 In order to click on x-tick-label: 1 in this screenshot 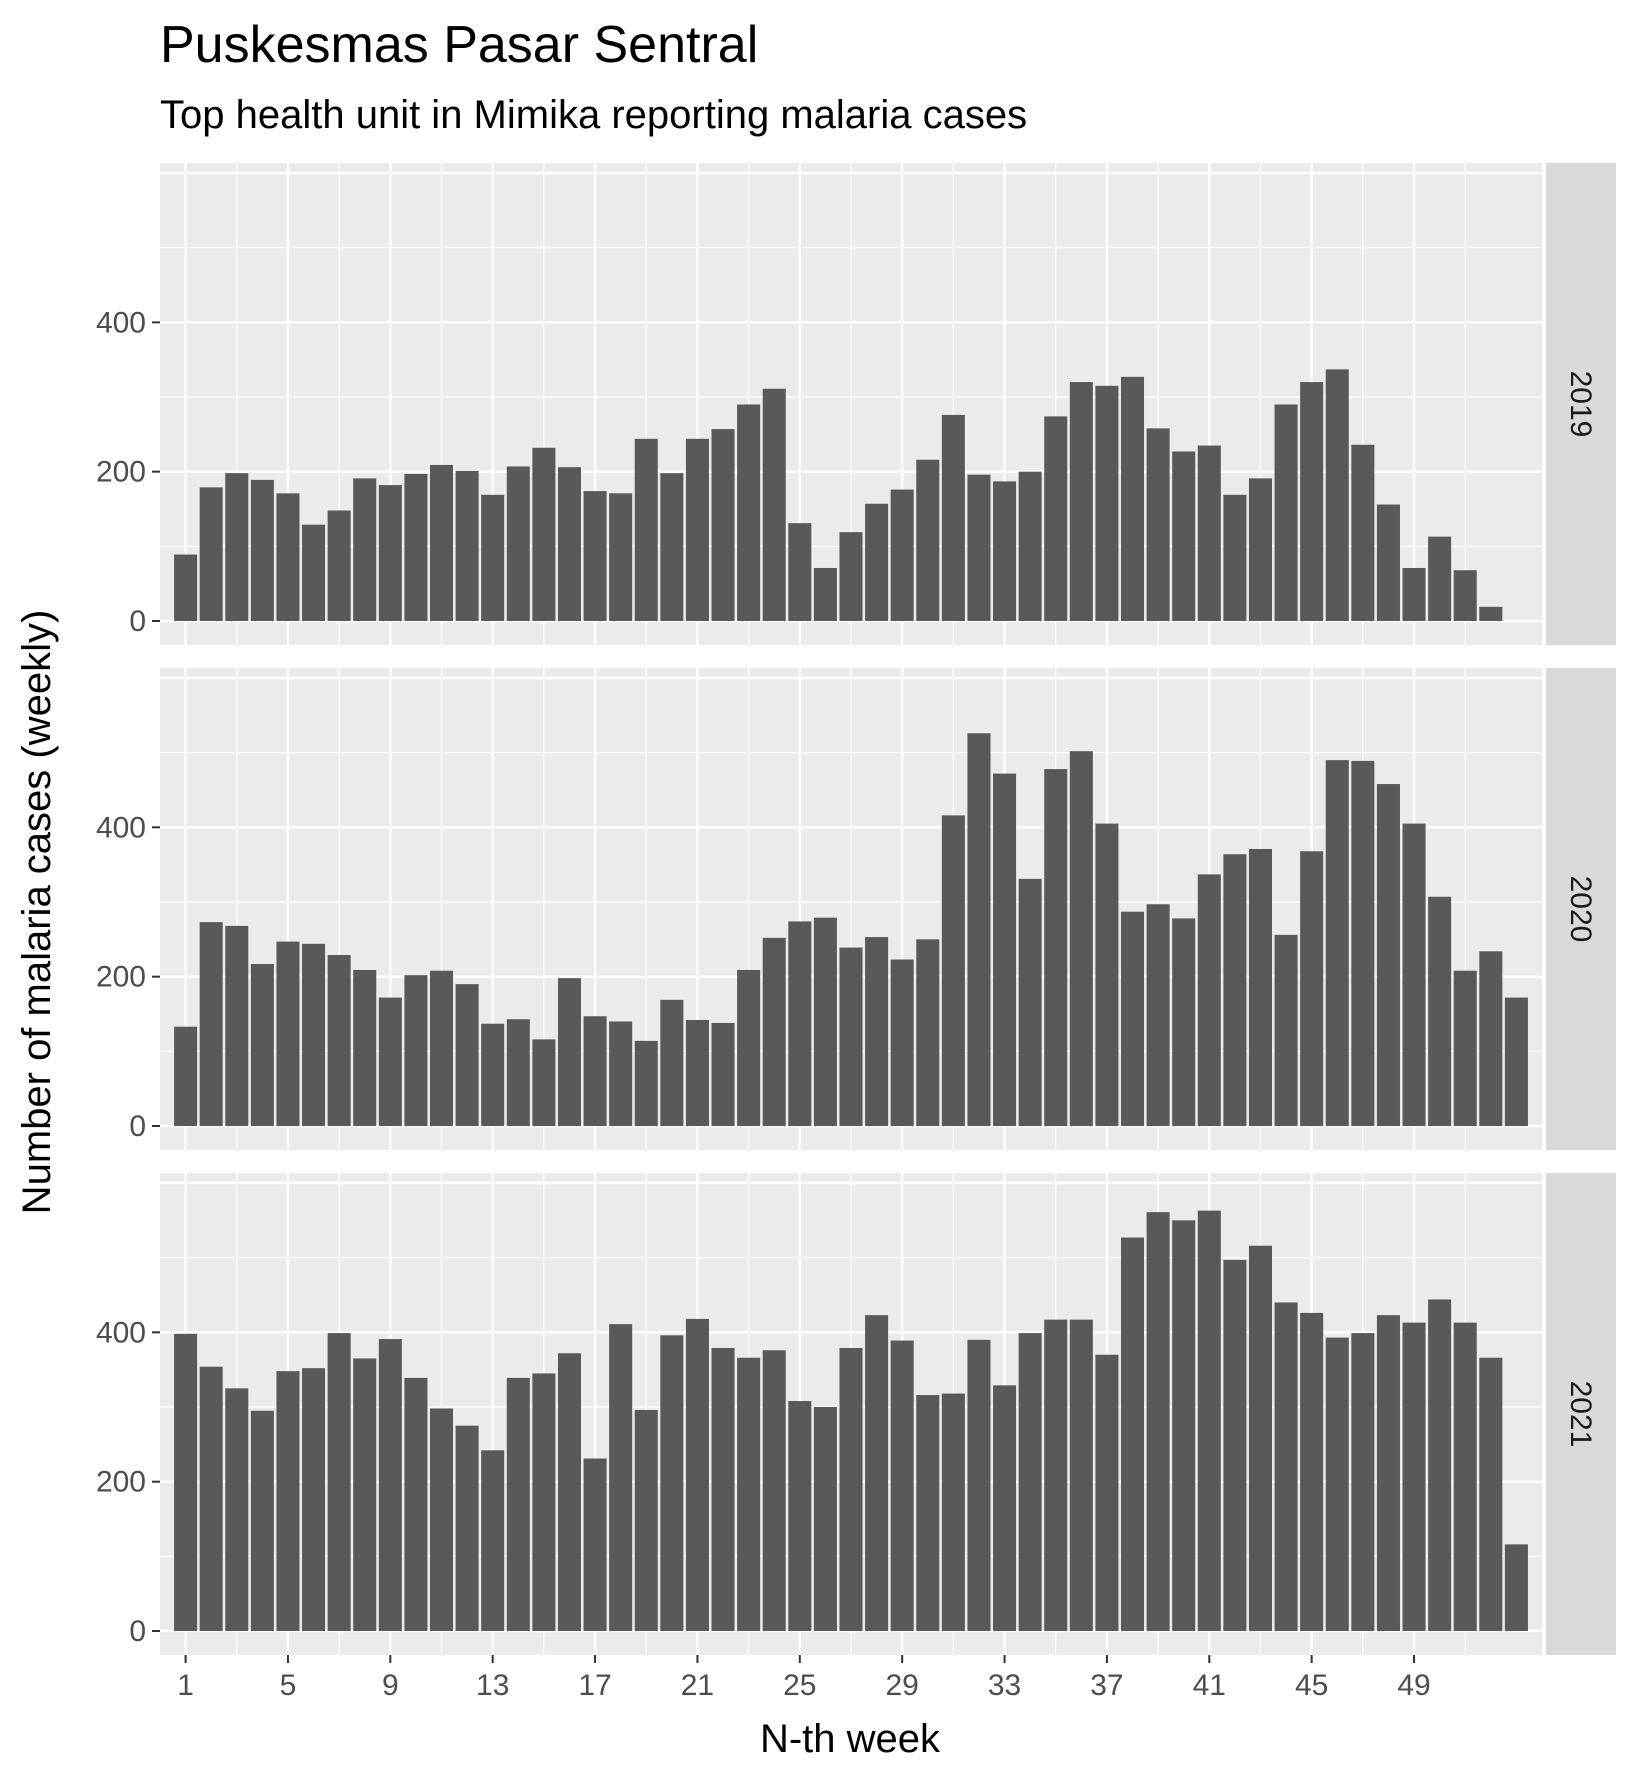, I will do `click(185, 1685)`.